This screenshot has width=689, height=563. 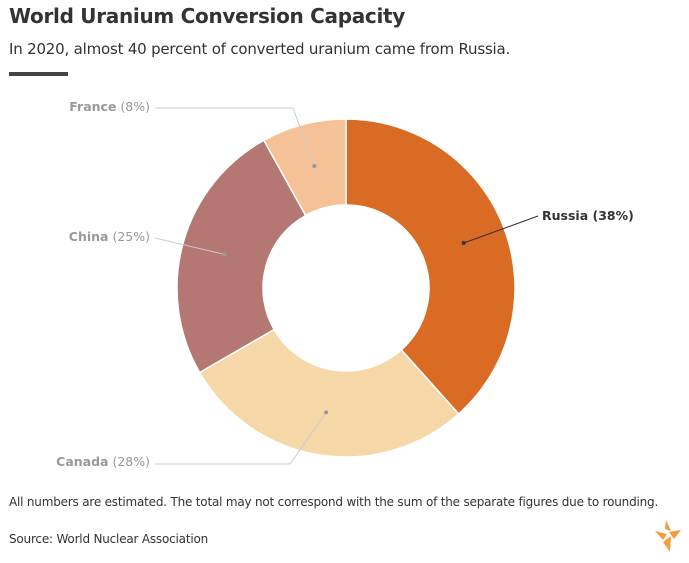 I want to click on data-label-russia: Russia (38%), so click(x=588, y=215).